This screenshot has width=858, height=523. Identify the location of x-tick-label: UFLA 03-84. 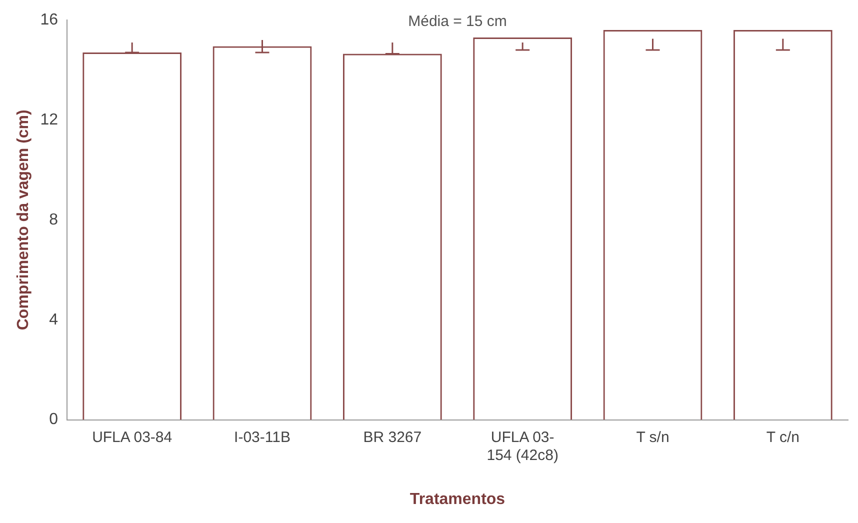
(132, 437).